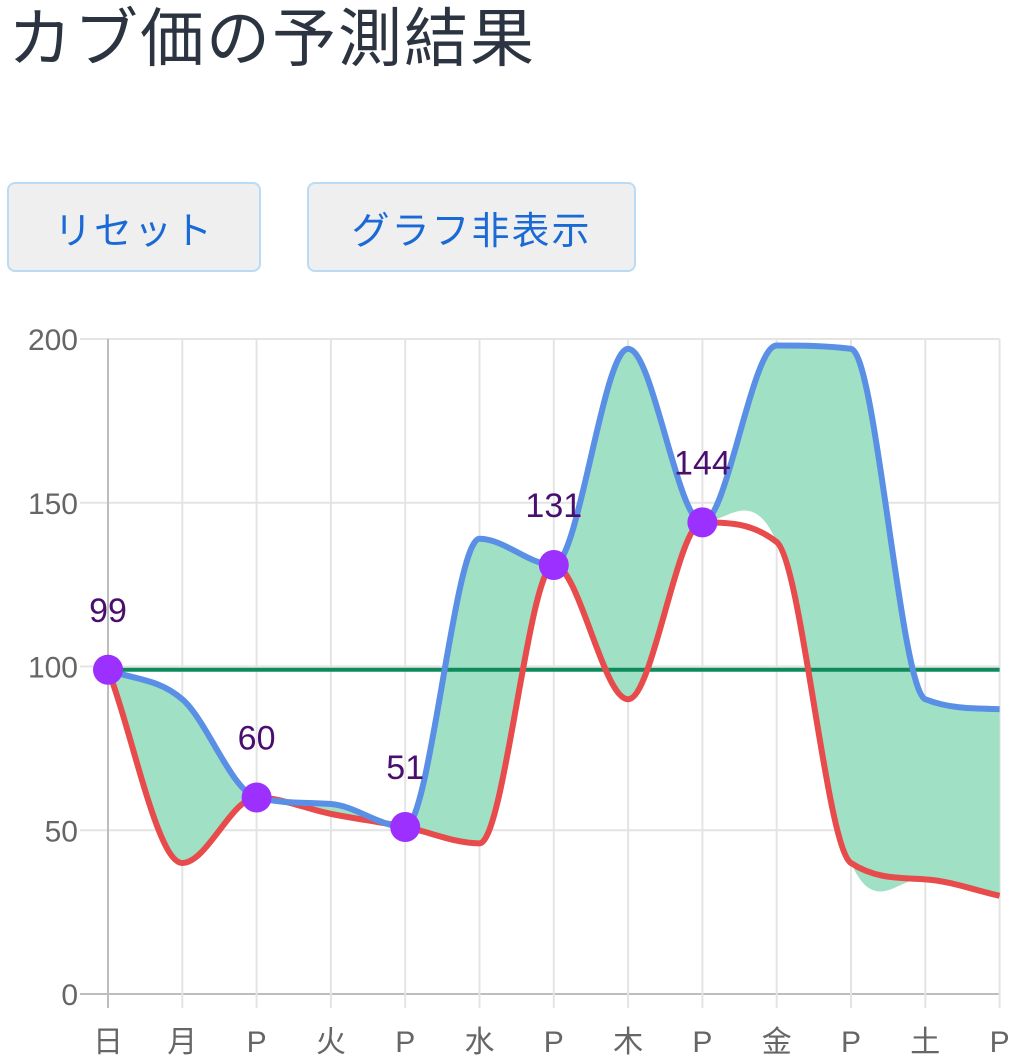 The width and height of the screenshot is (1018, 1061). I want to click on x-tick-label: 木, so click(628, 1042).